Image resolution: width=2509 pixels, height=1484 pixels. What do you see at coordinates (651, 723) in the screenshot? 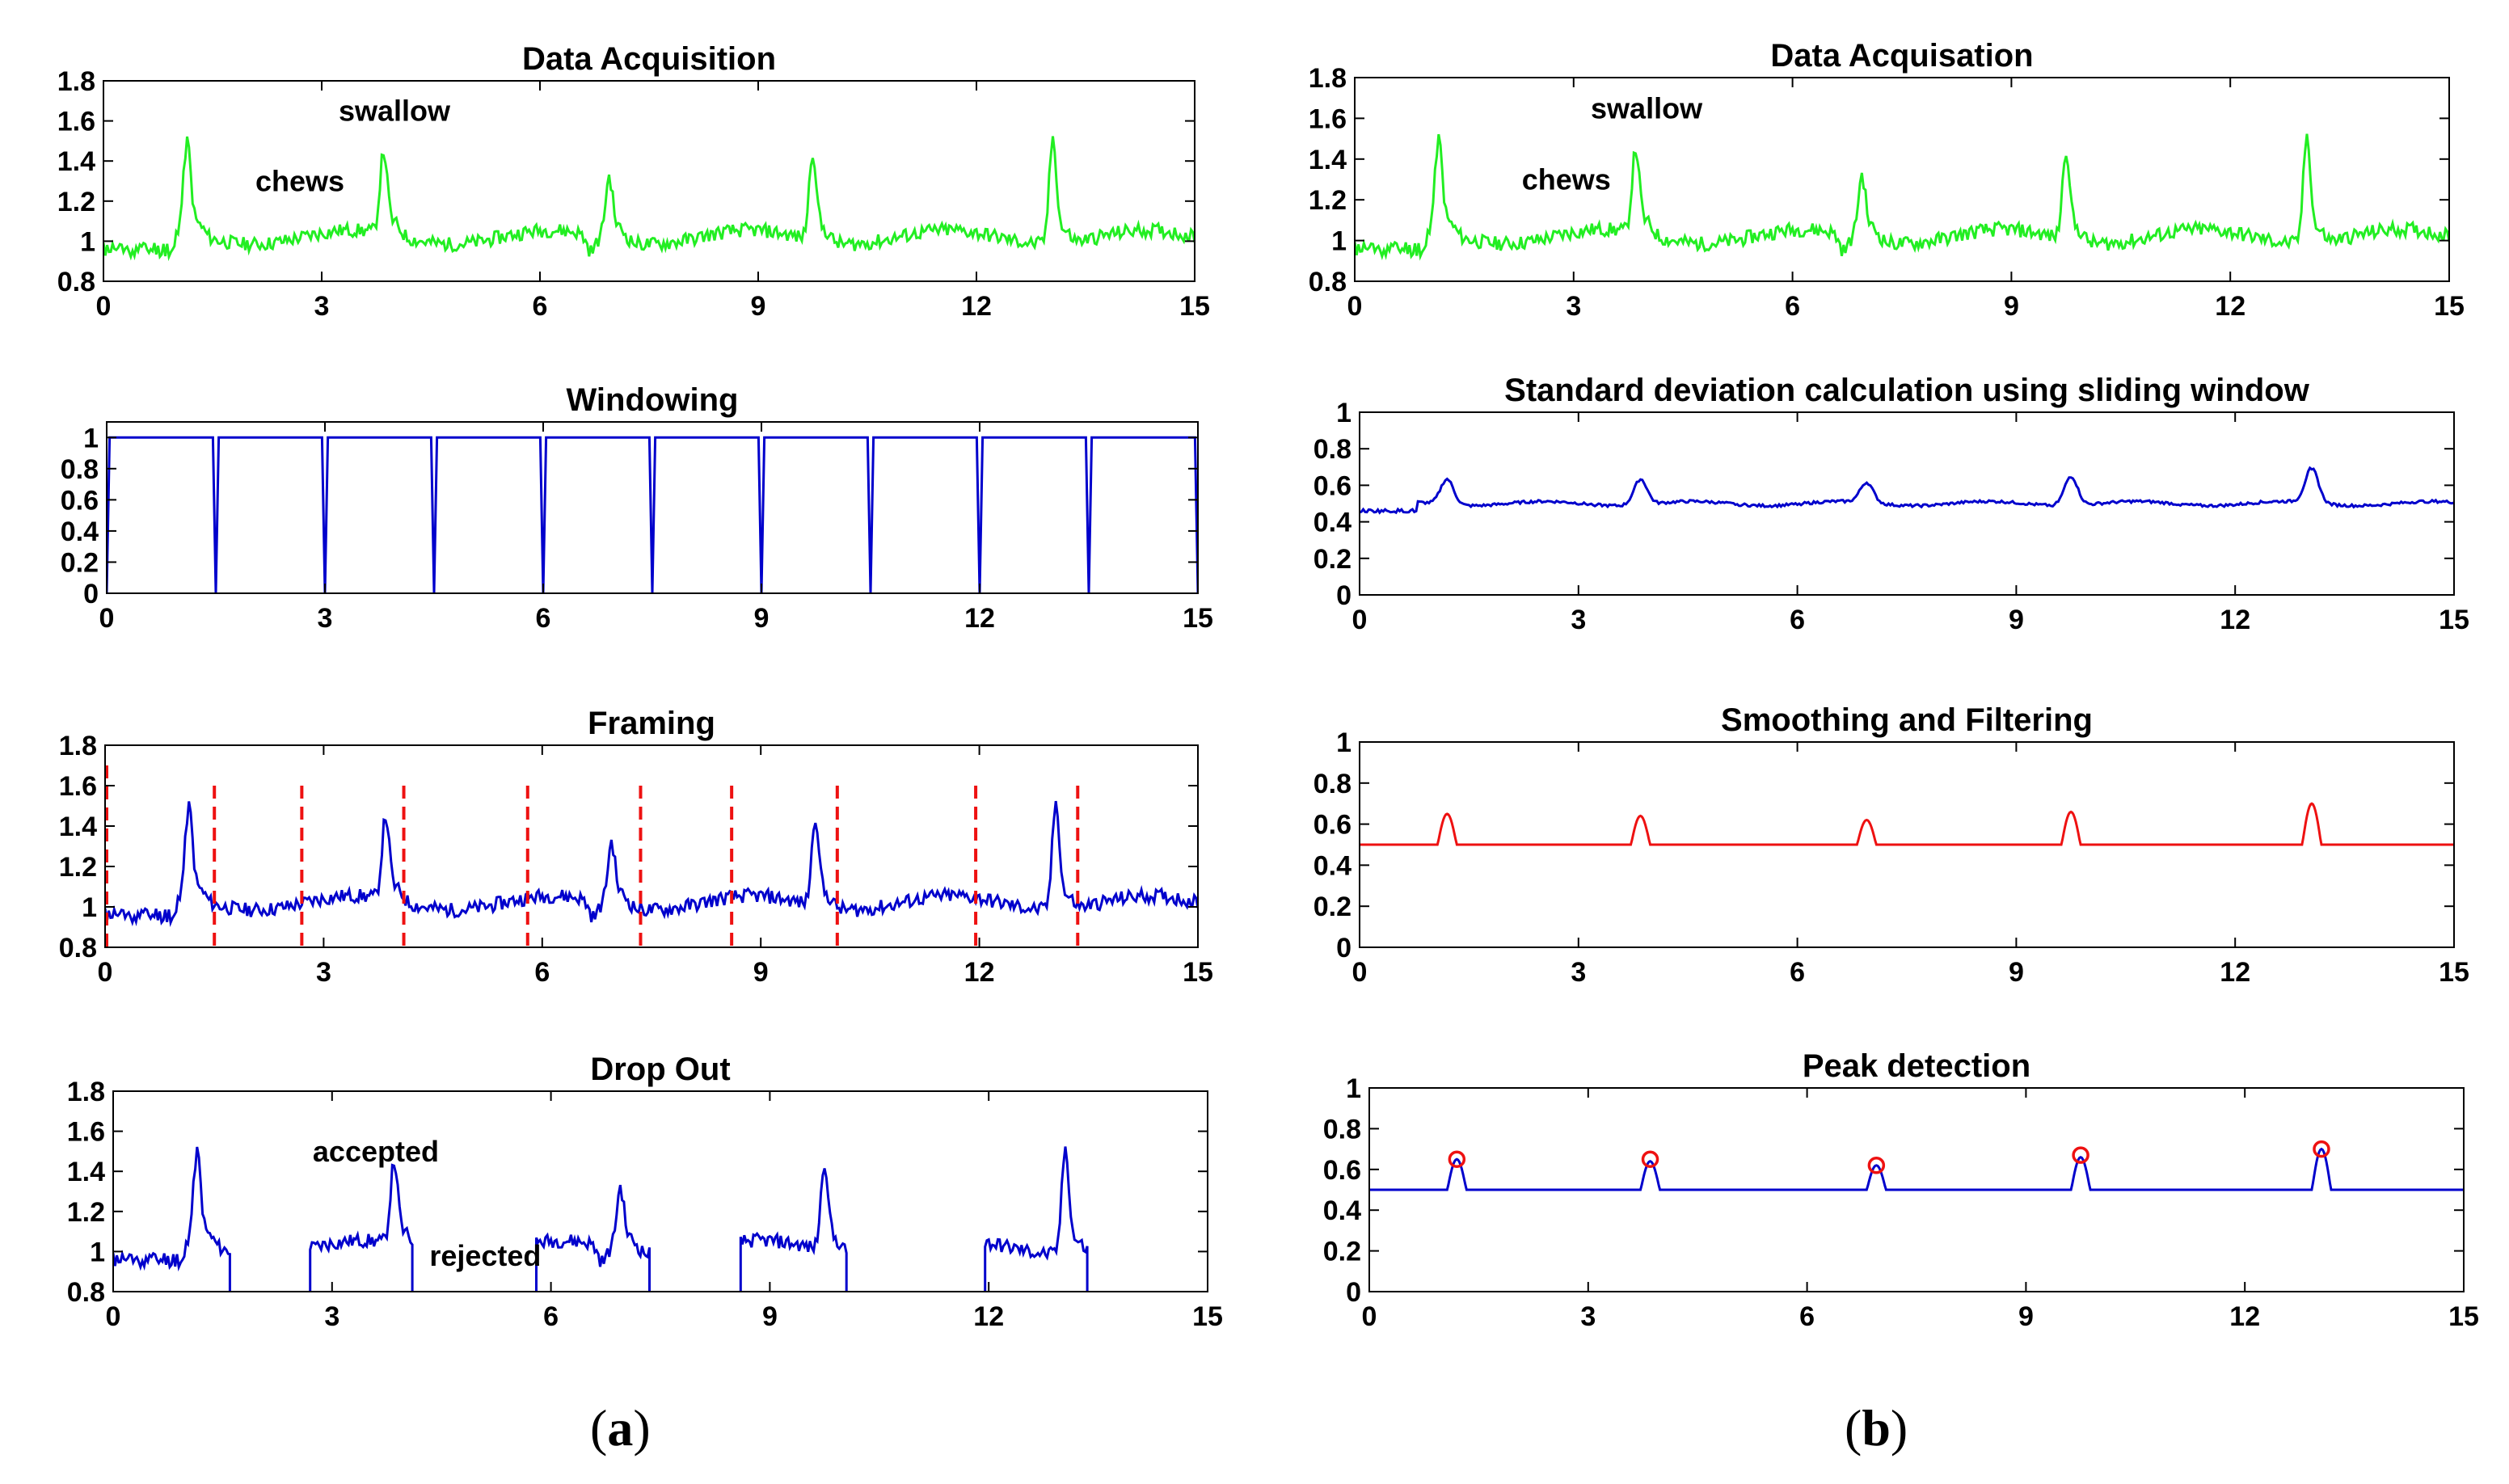
I see `chart-title: Framing` at bounding box center [651, 723].